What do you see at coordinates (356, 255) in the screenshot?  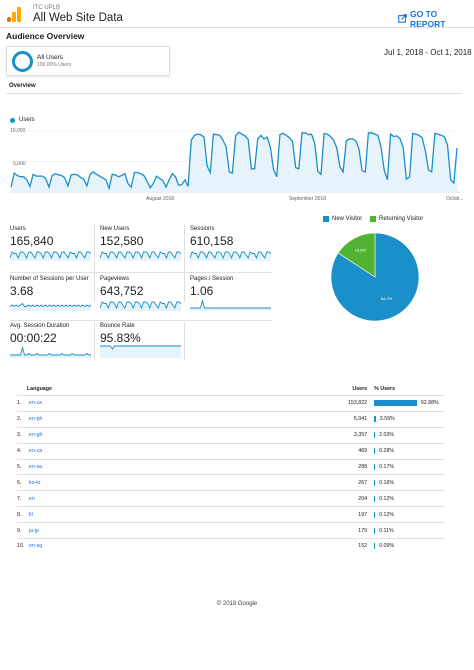 I see `pie-slice` at bounding box center [356, 255].